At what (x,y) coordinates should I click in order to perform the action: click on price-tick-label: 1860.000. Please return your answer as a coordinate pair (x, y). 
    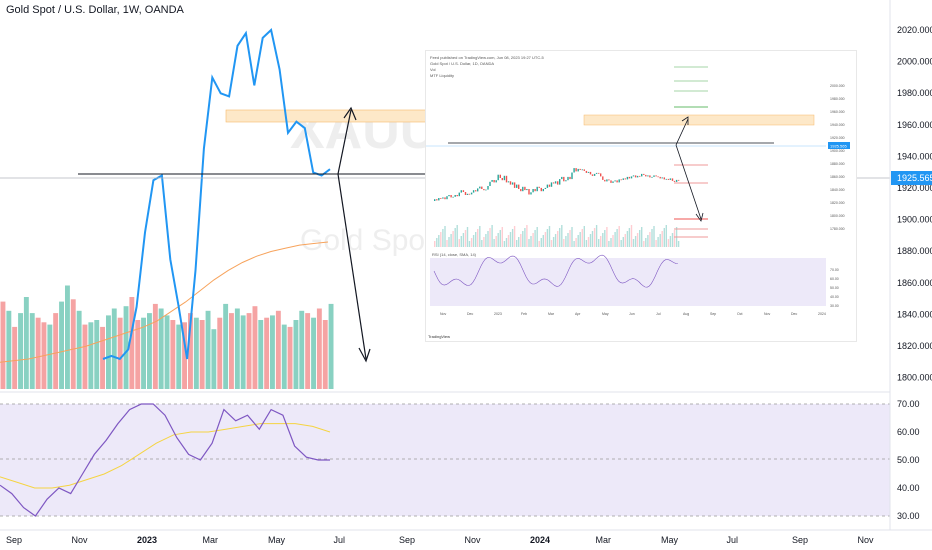
    Looking at the image, I should click on (914, 283).